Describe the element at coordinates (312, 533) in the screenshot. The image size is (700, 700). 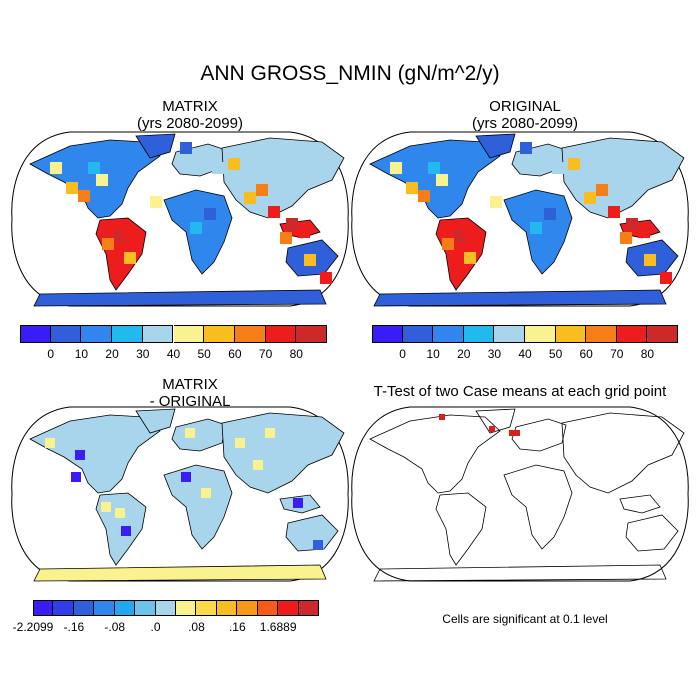
I see `diff-land-australia` at that location.